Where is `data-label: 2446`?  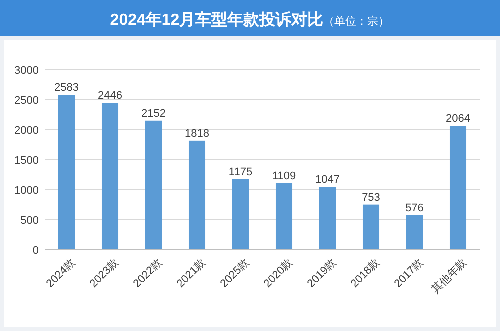
data-label: 2446 is located at coordinates (110, 96).